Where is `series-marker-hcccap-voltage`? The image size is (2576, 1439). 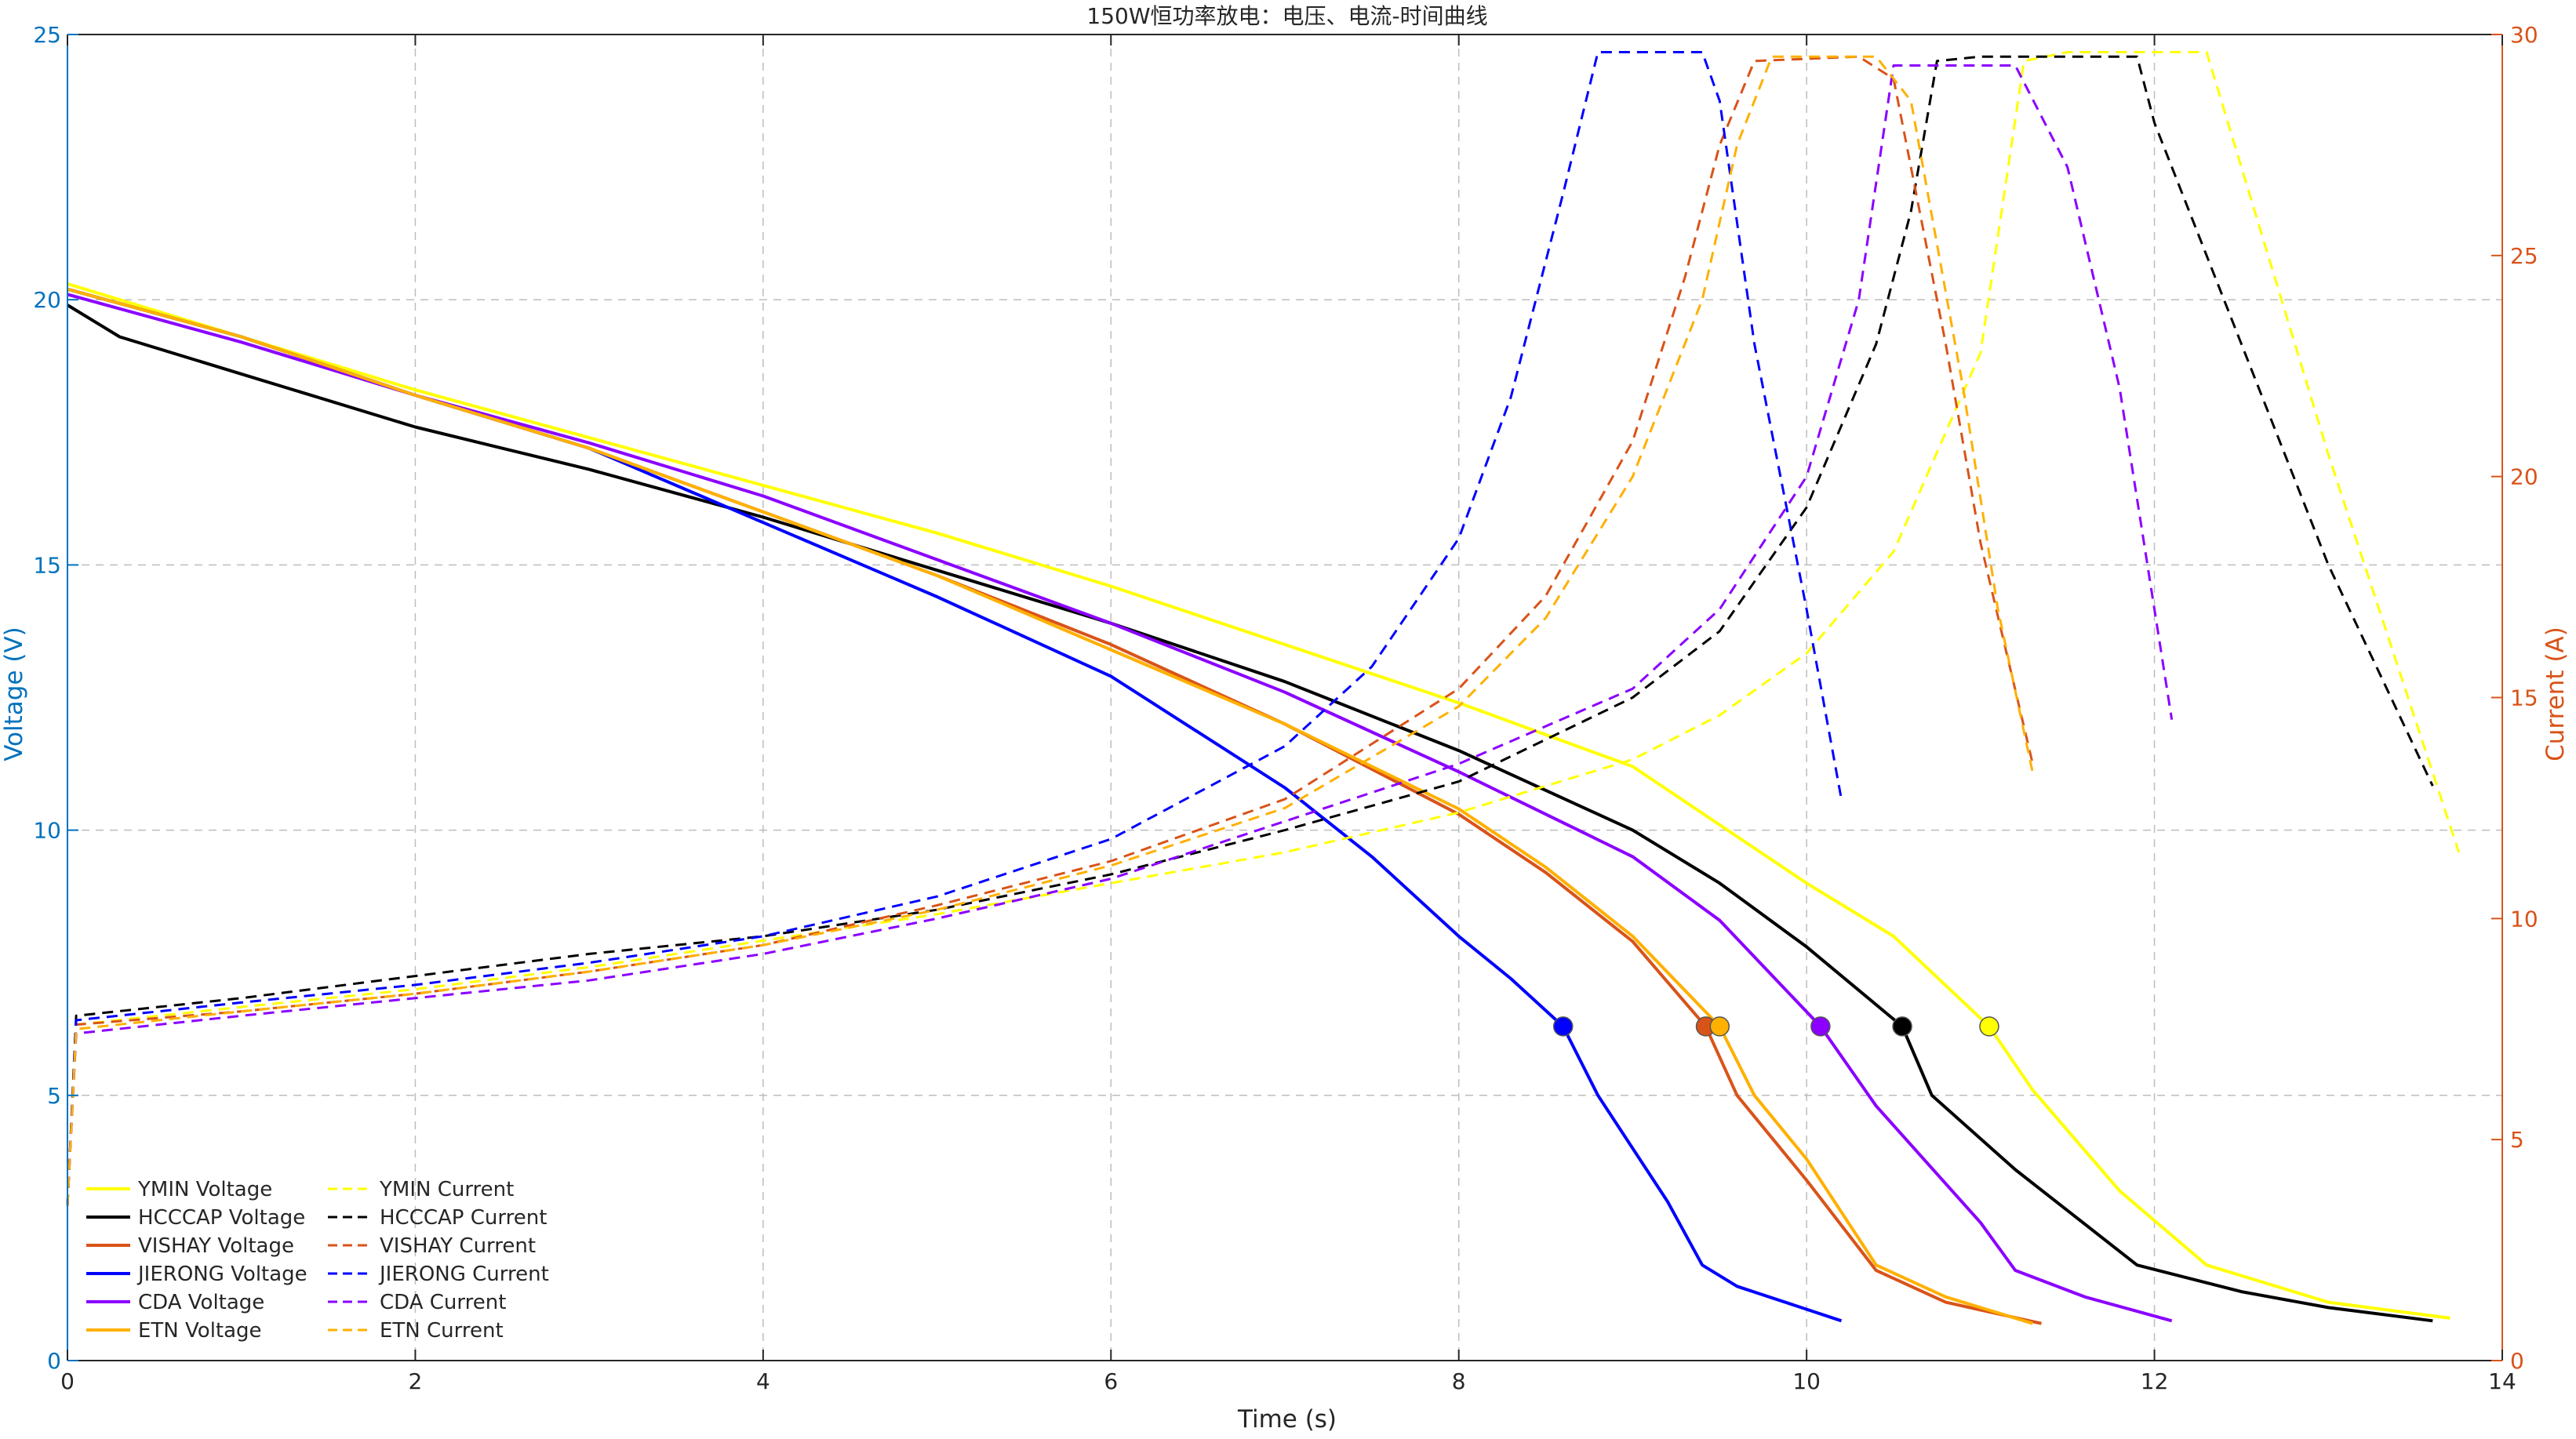
series-marker-hcccap-voltage is located at coordinates (1902, 1026).